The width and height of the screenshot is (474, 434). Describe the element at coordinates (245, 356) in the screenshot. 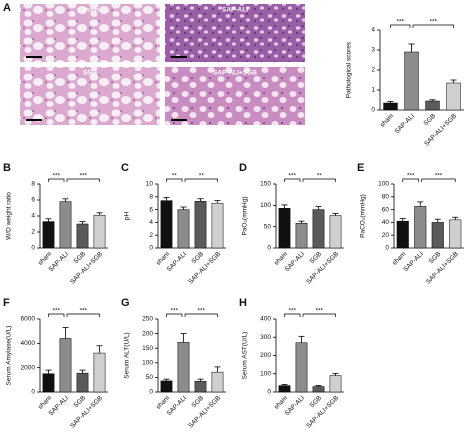

I see `y-axis-label: Serum AST(U/L)` at that location.